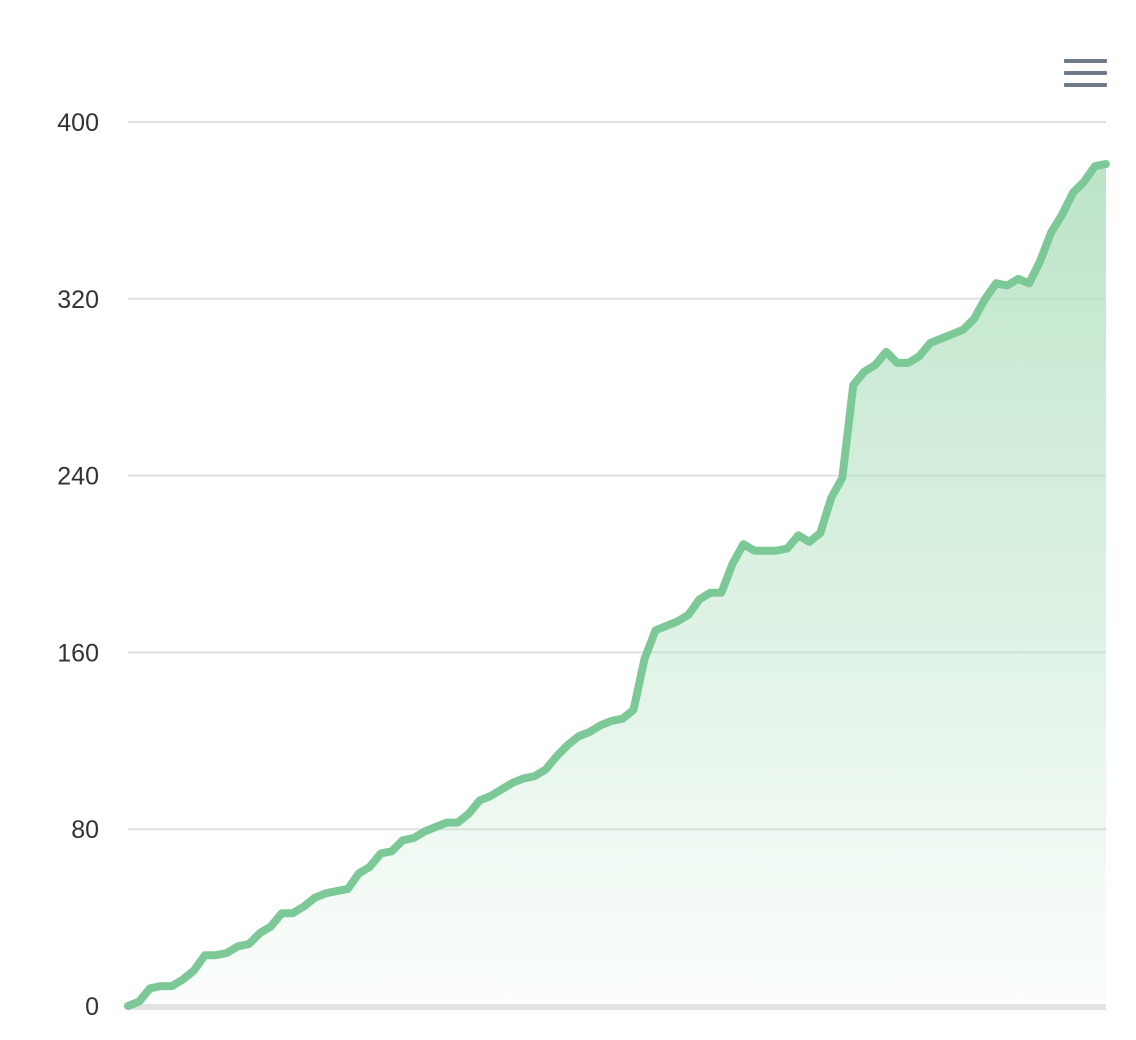 This screenshot has height=1040, width=1136. What do you see at coordinates (92, 1007) in the screenshot?
I see `y-tick-label: 0` at bounding box center [92, 1007].